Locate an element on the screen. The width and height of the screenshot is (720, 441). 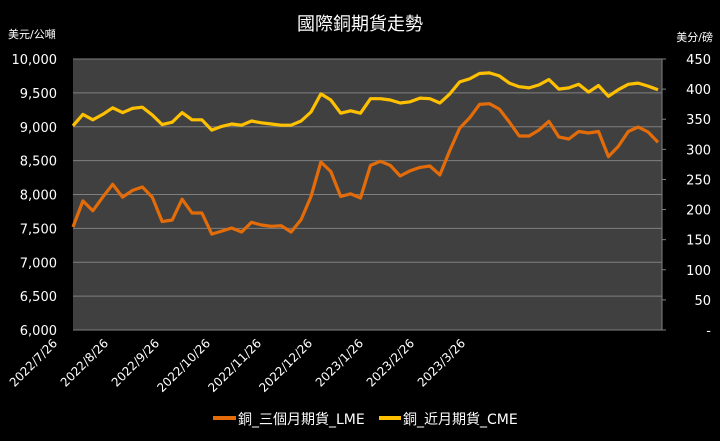
legend: 銅_三個月期貨_LME 銅_近月期貨_CME is located at coordinates (365, 419).